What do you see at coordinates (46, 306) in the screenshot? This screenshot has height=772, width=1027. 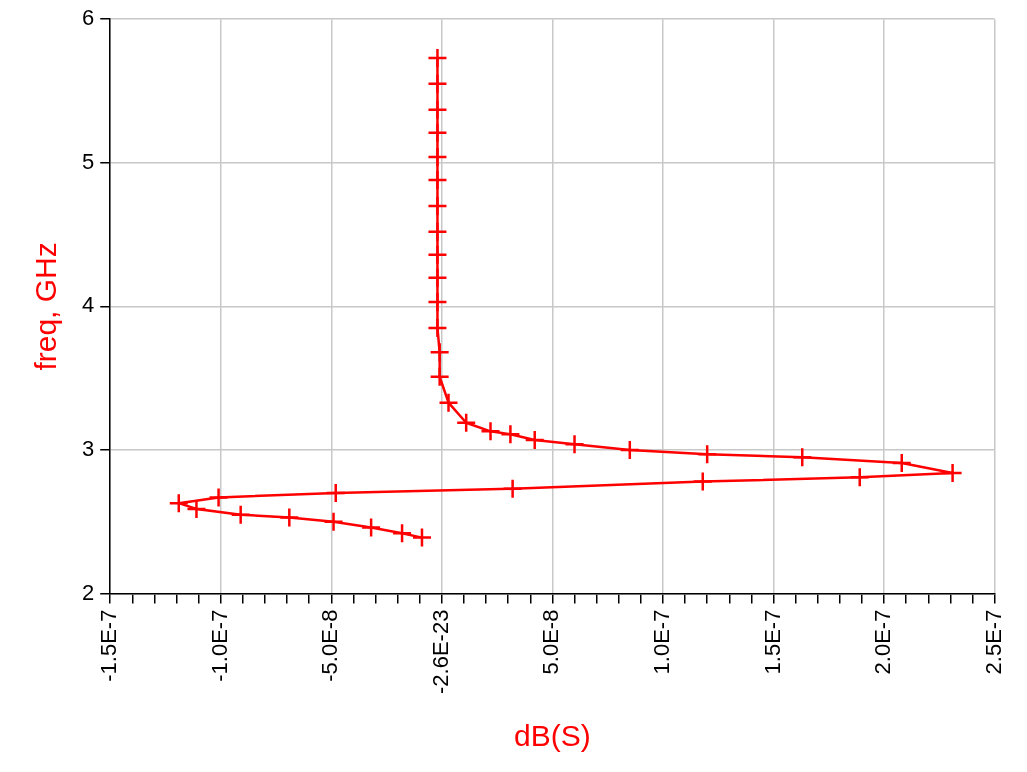 I see `y-axis-title: freq, GHz` at bounding box center [46, 306].